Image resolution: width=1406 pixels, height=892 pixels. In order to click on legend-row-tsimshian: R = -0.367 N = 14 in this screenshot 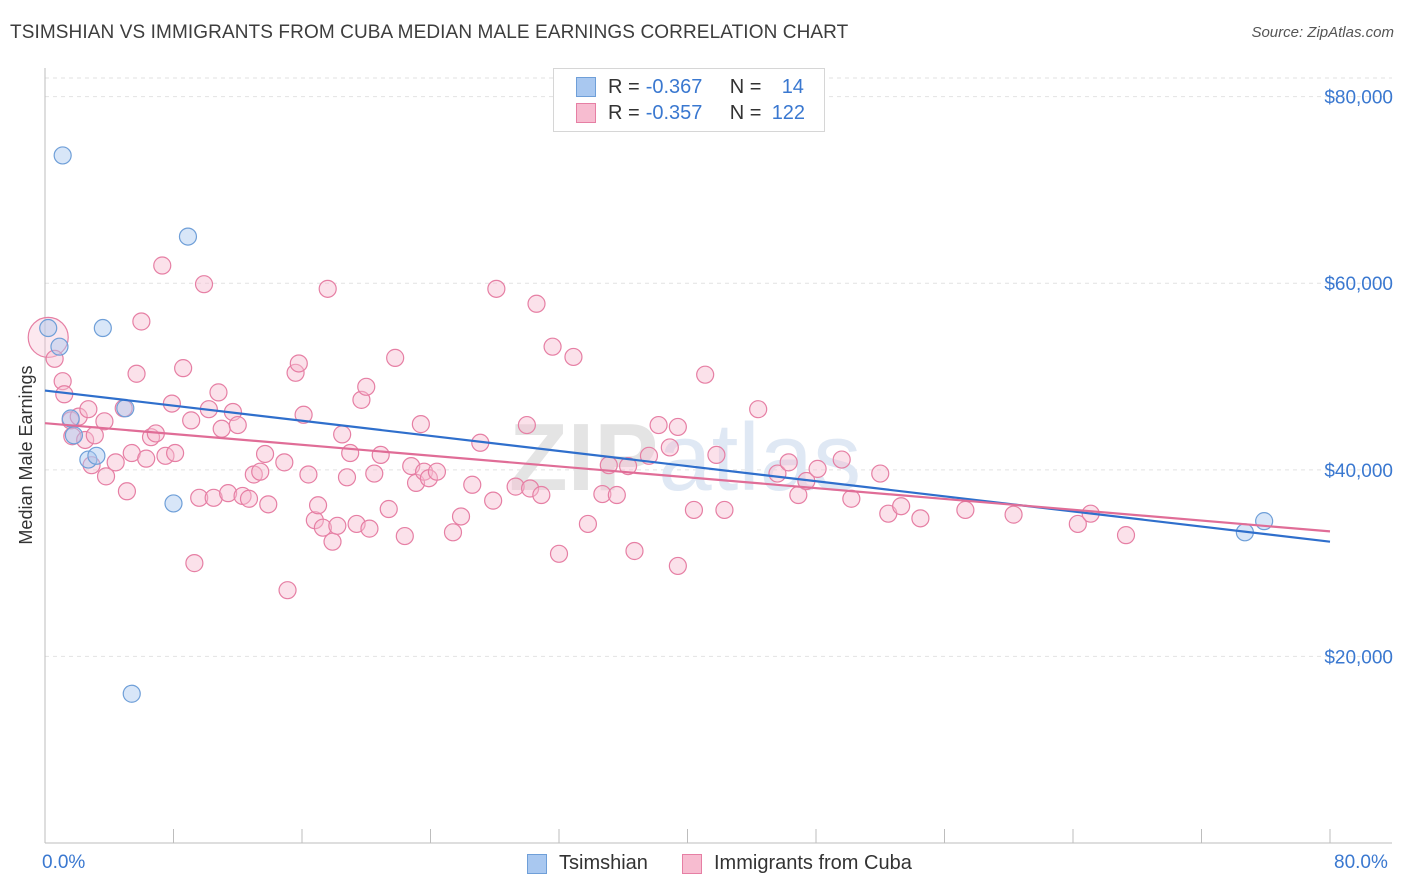, I will do `click(690, 87)`.